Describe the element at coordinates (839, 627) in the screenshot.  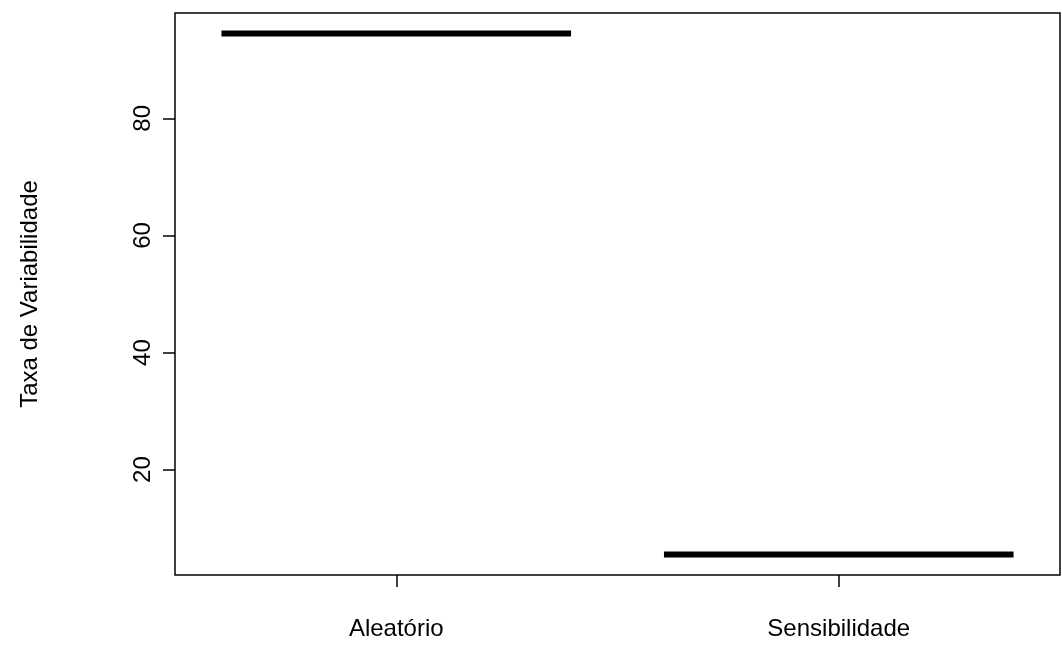
I see `x-tick-label: Sensibilidade` at that location.